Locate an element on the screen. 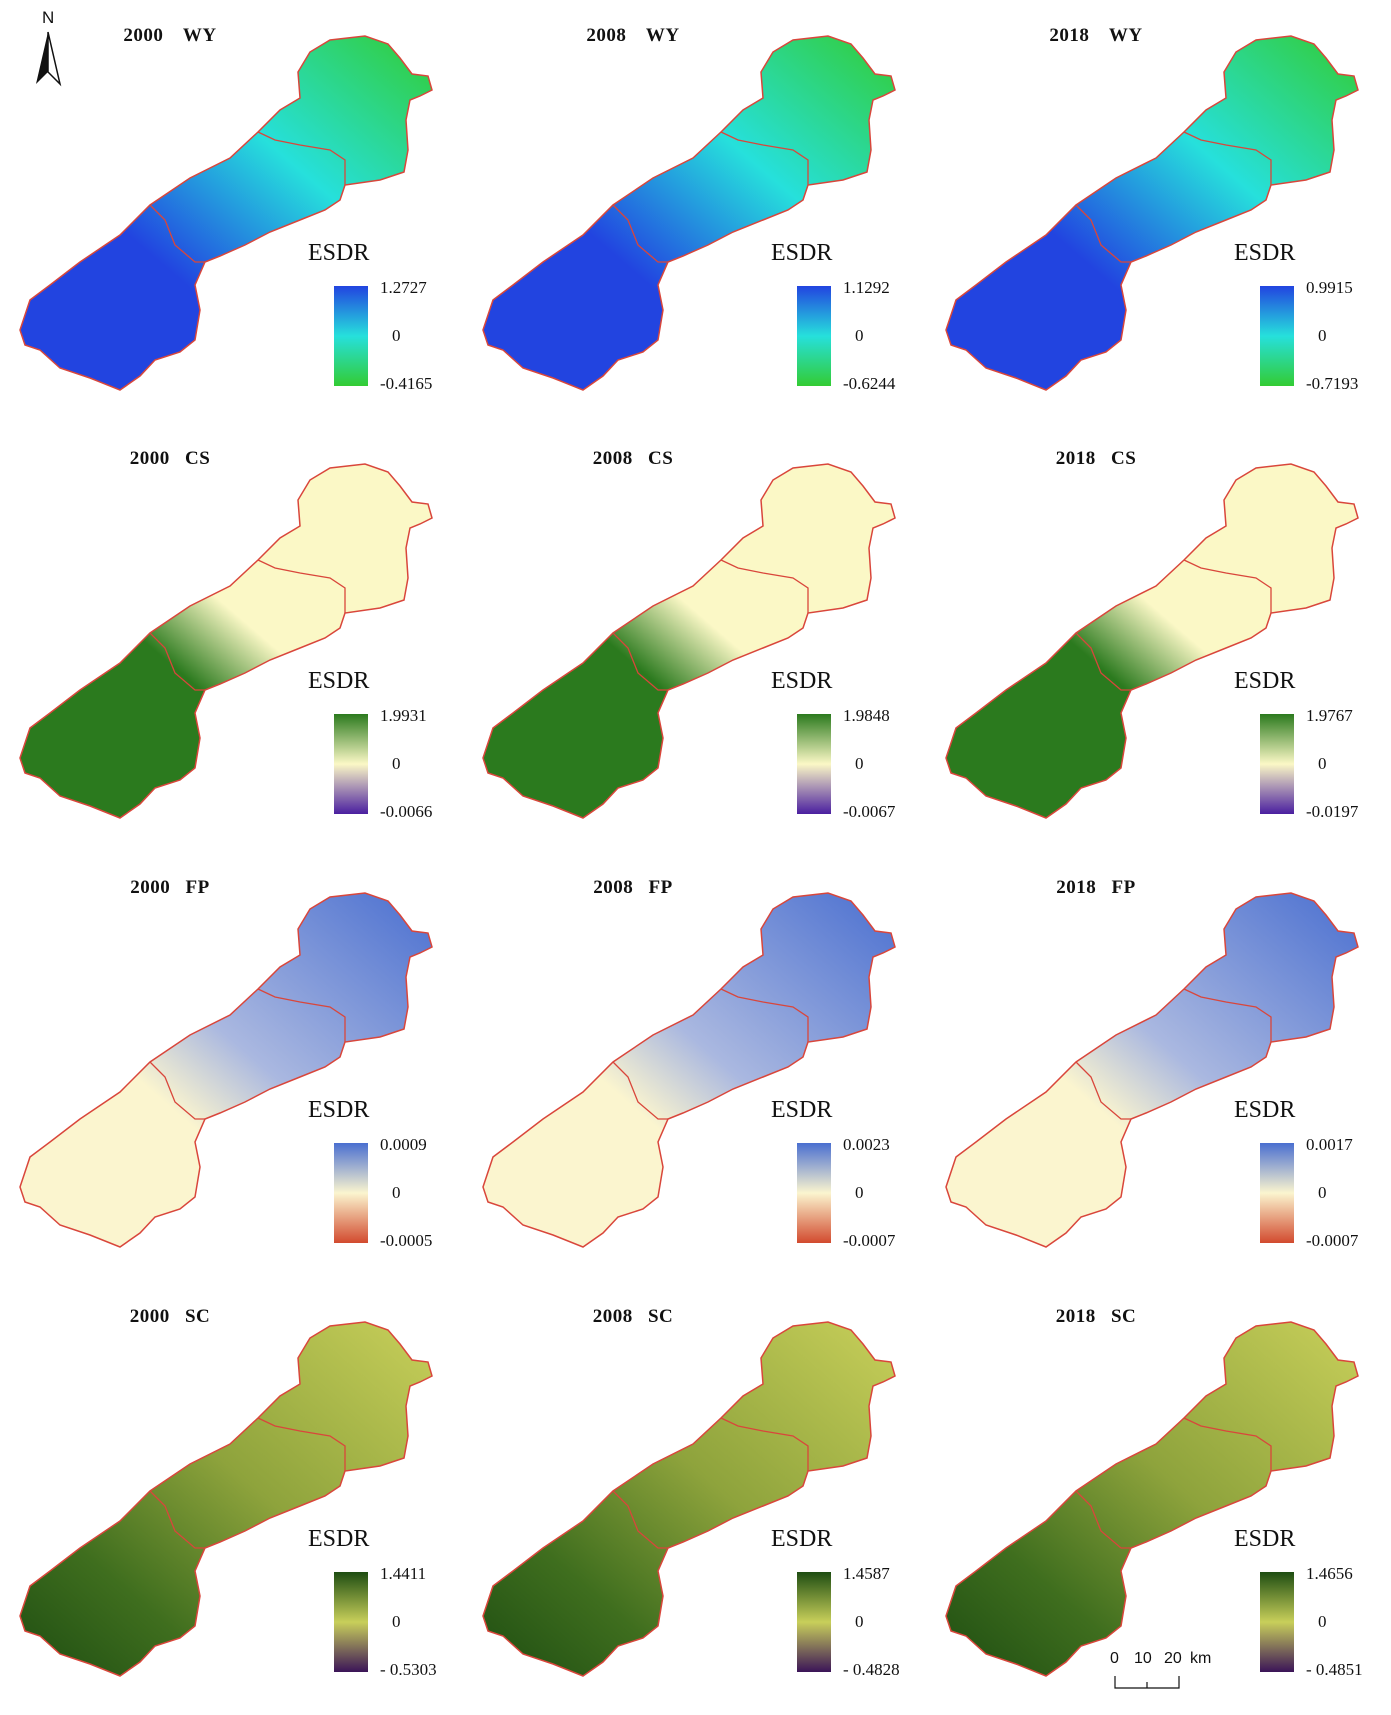 This screenshot has width=1391, height=1715. legend-min: -0.0005 is located at coordinates (406, 1240).